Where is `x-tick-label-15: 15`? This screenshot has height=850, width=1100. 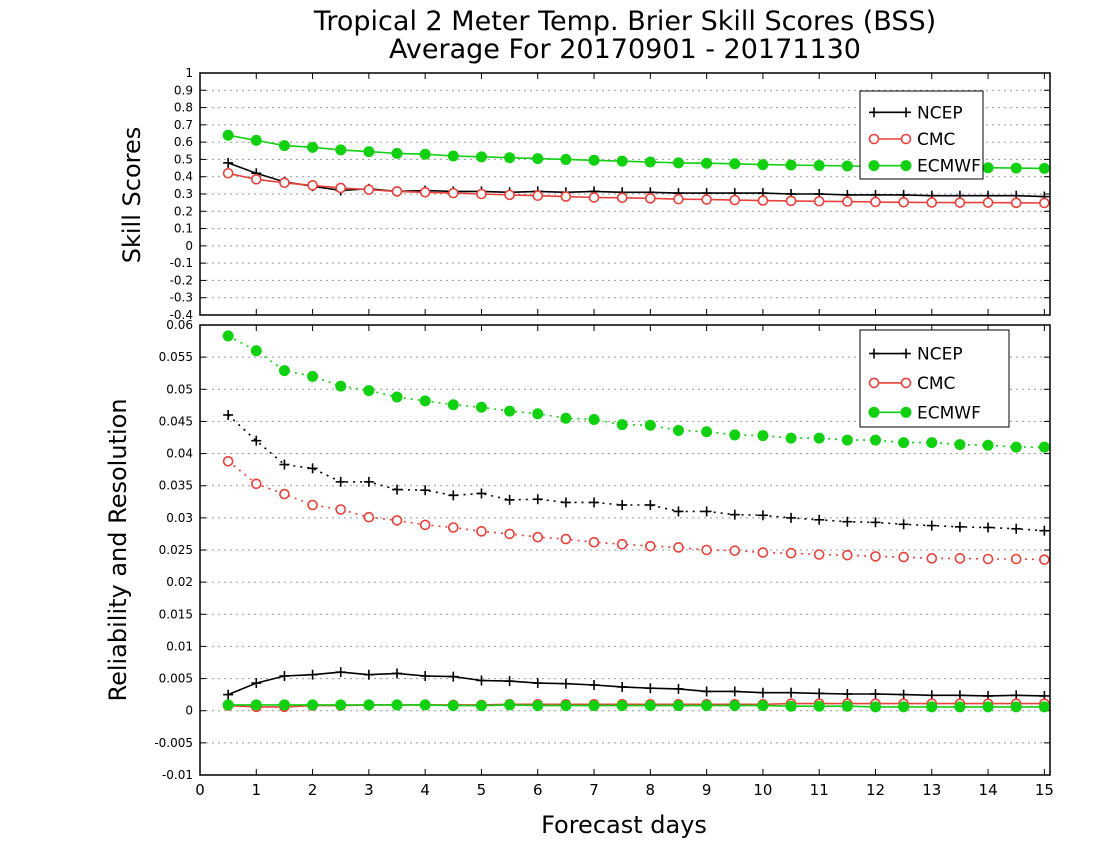
x-tick-label-15: 15 is located at coordinates (1044, 790).